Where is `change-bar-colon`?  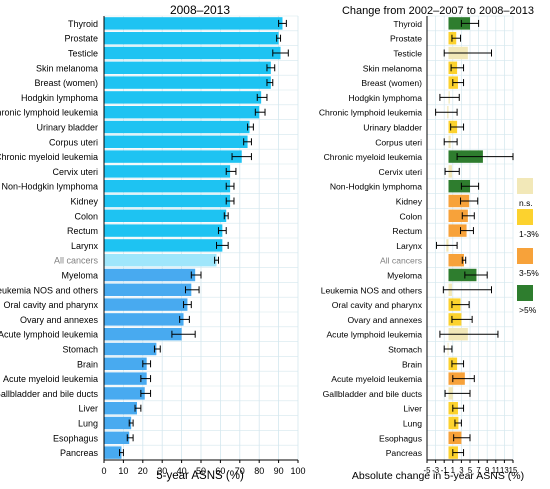
change-bar-colon is located at coordinates (458, 216).